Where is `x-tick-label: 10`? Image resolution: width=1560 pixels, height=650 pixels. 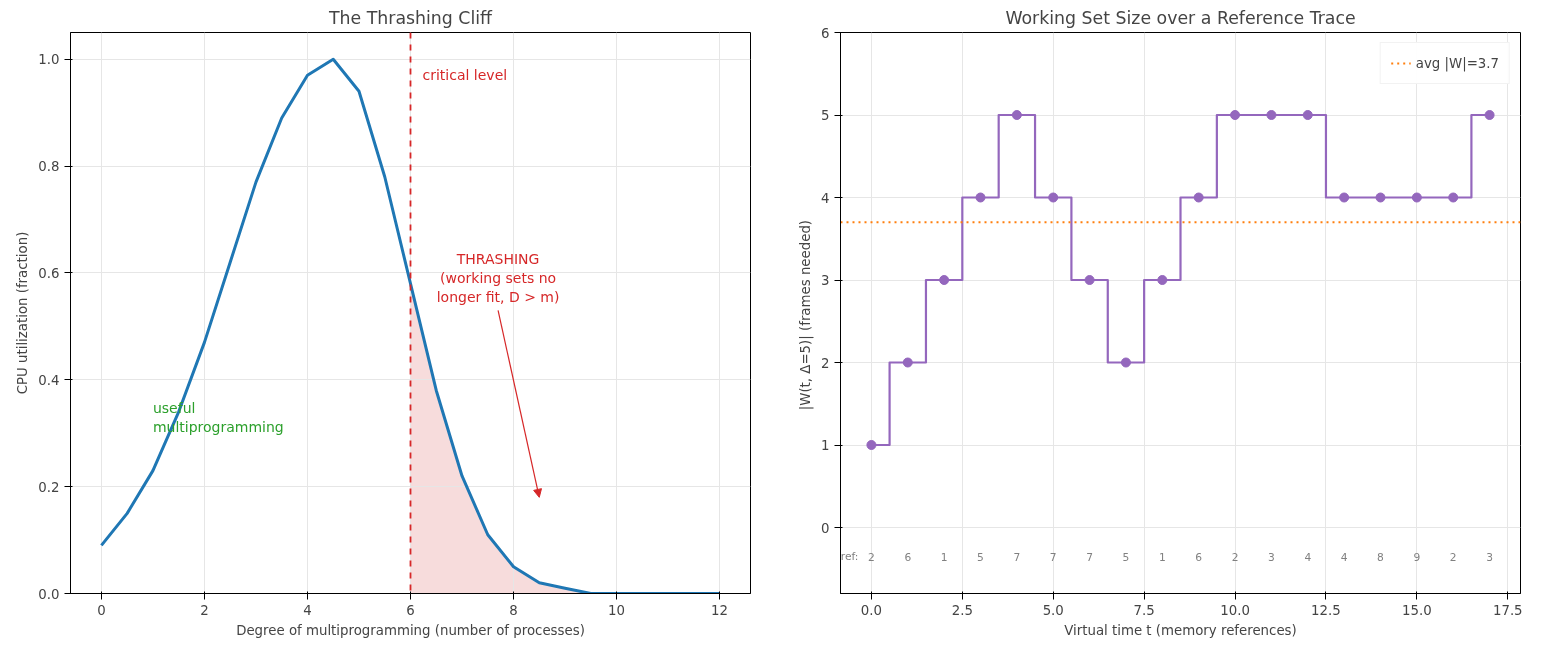 x-tick-label: 10 is located at coordinates (617, 610).